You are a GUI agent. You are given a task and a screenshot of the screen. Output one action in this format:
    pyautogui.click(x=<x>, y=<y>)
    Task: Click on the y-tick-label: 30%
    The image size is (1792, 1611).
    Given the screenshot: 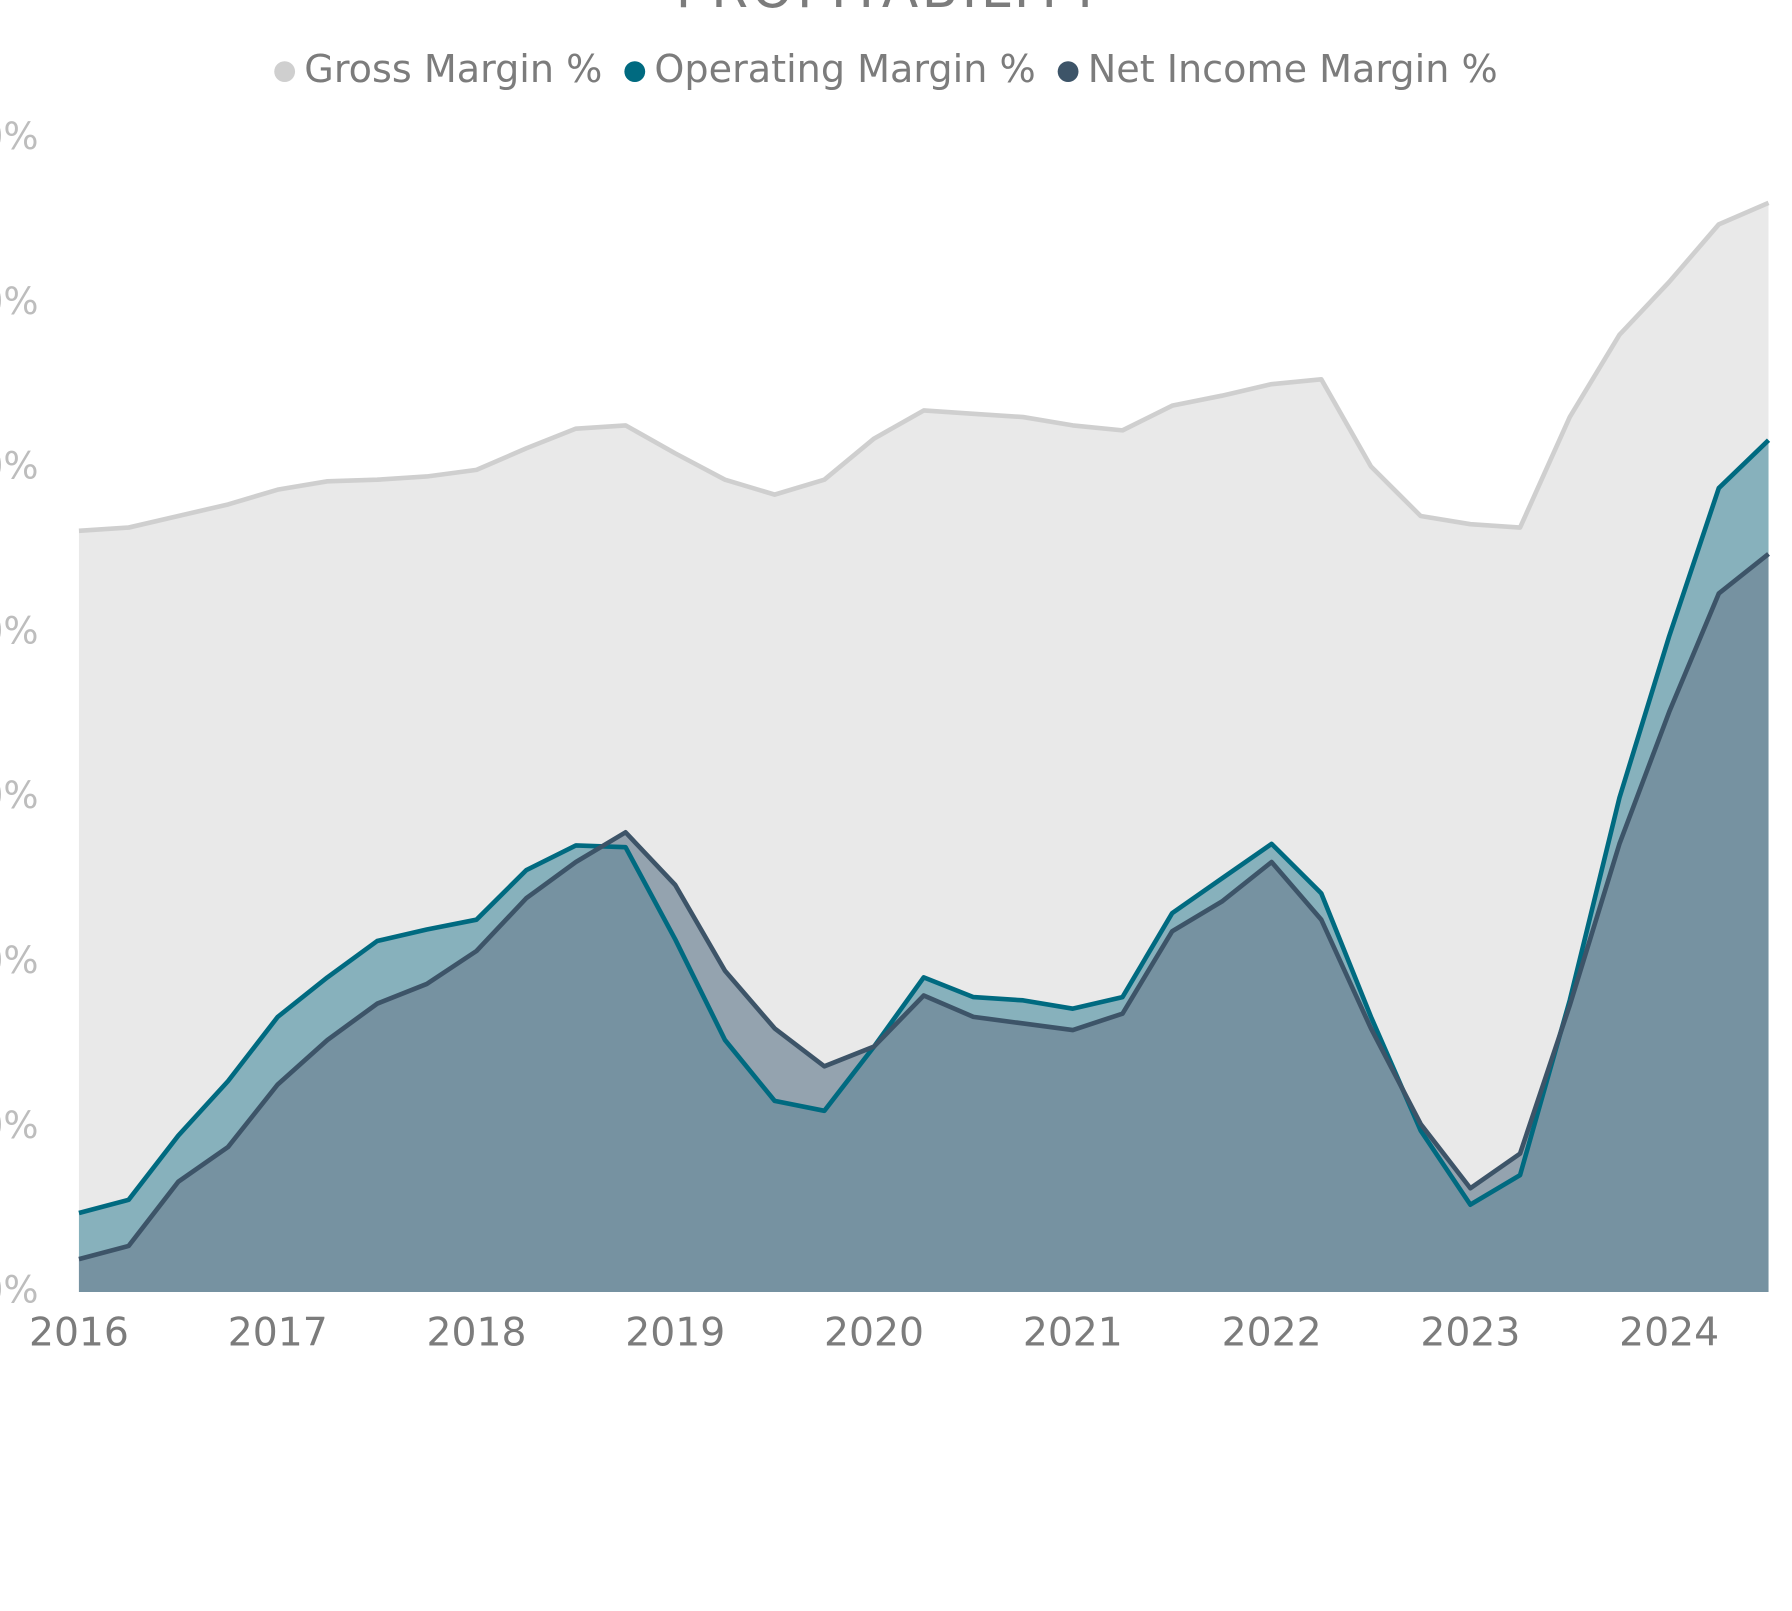 What is the action you would take?
    pyautogui.click(x=19, y=795)
    